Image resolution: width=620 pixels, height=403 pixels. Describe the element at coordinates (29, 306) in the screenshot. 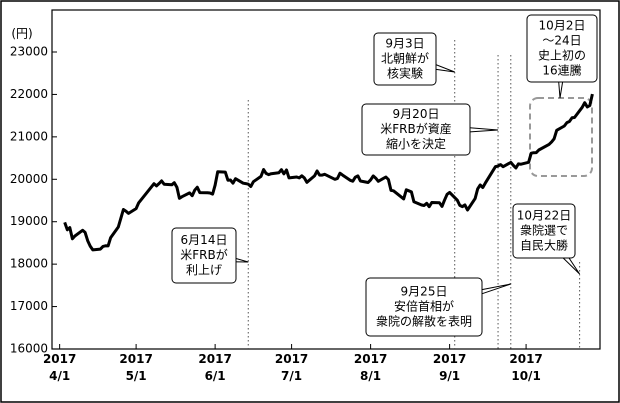

I see `y-tick-label: 17000` at that location.